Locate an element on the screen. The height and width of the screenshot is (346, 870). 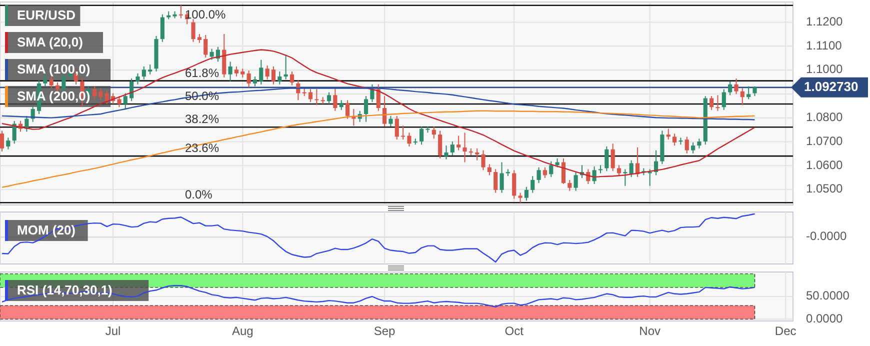
y-tick-label: 1.0800 is located at coordinates (825, 117).